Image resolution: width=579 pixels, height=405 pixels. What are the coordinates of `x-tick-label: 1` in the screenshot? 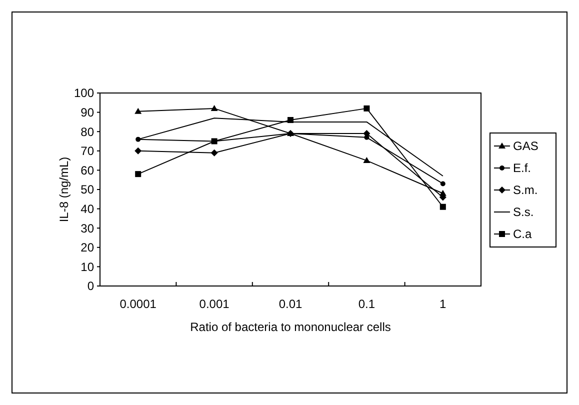 It's located at (443, 304).